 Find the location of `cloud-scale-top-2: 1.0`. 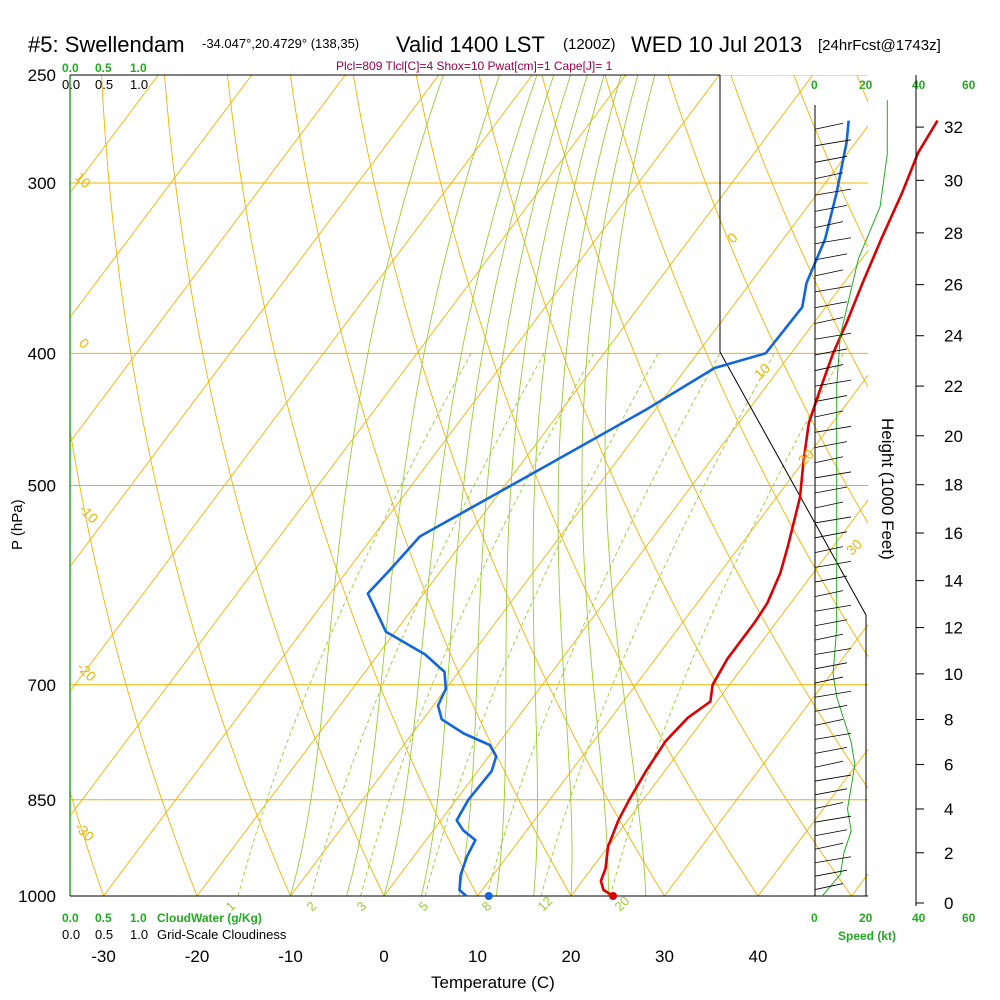

cloud-scale-top-2: 1.0 is located at coordinates (138, 68).